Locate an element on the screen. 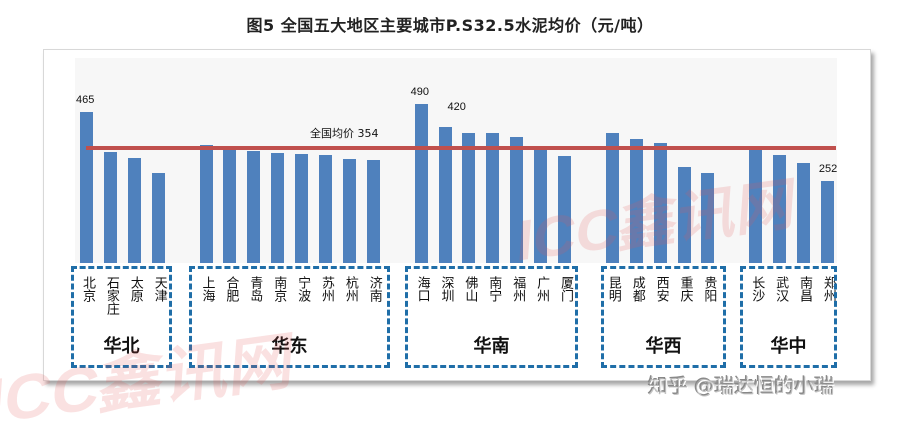  city-label: 合肥 is located at coordinates (231, 289).